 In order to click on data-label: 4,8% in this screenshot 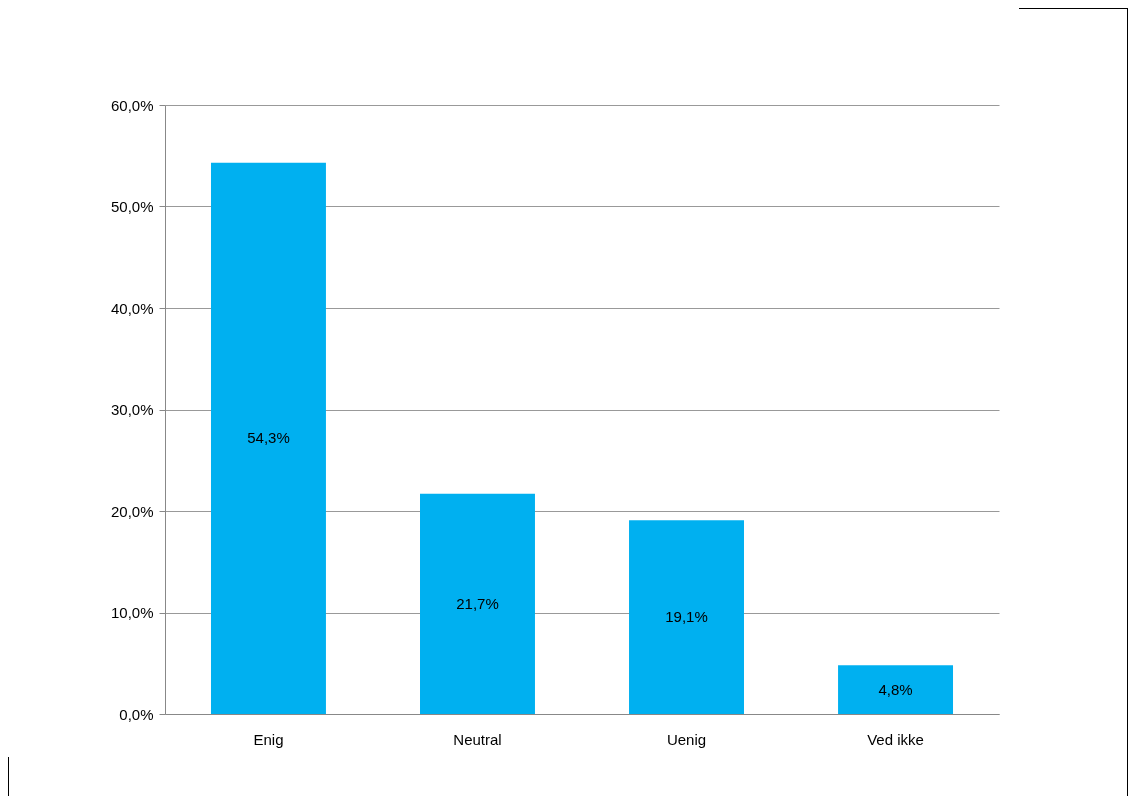, I will do `click(895, 689)`.